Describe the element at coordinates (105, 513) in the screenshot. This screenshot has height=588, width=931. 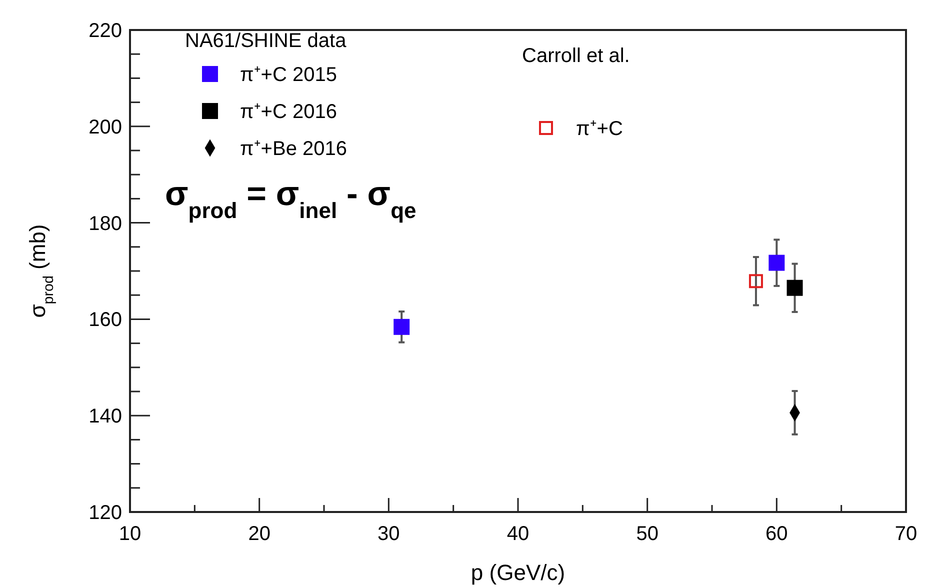
I see `y-tick-label: 120` at that location.